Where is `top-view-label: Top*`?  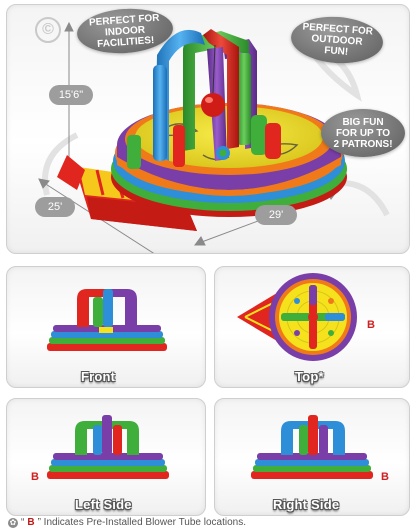 top-view-label: Top* is located at coordinates (309, 376).